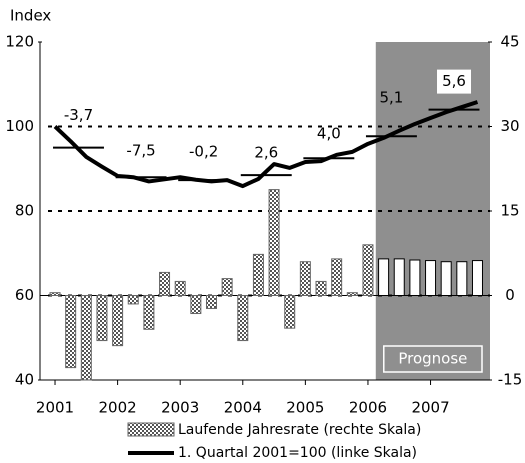 Image resolution: width=525 pixels, height=463 pixels. I want to click on y-tick-label: 120, so click(19, 42).